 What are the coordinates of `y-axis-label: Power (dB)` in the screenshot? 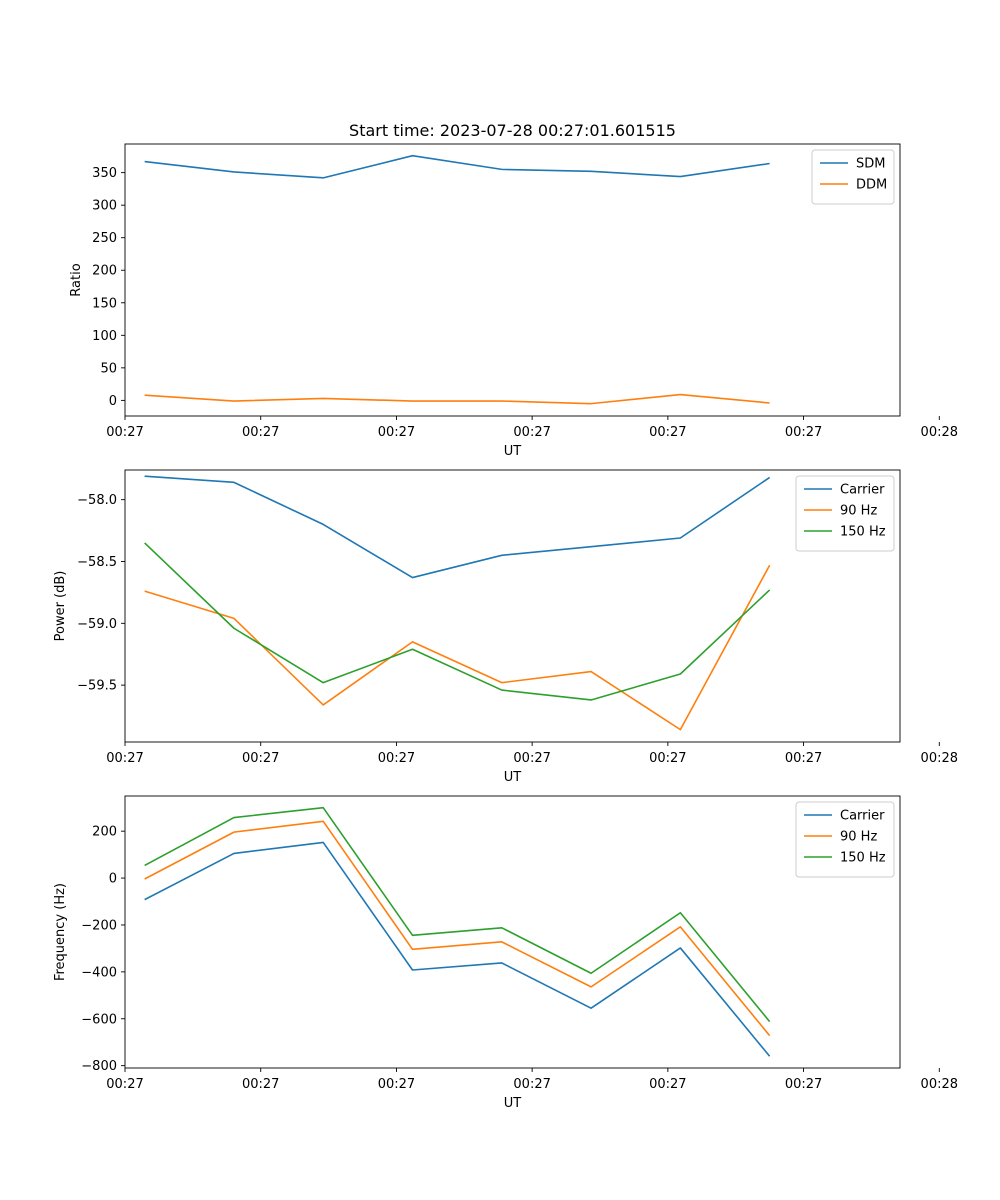 It's located at (60, 606).